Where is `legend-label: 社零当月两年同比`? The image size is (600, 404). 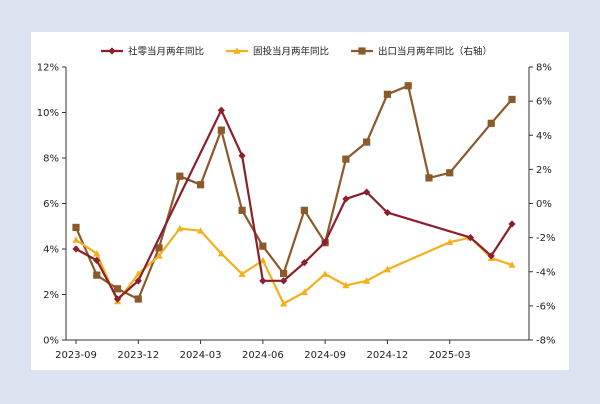 legend-label: 社零当月两年同比 is located at coordinates (166, 52).